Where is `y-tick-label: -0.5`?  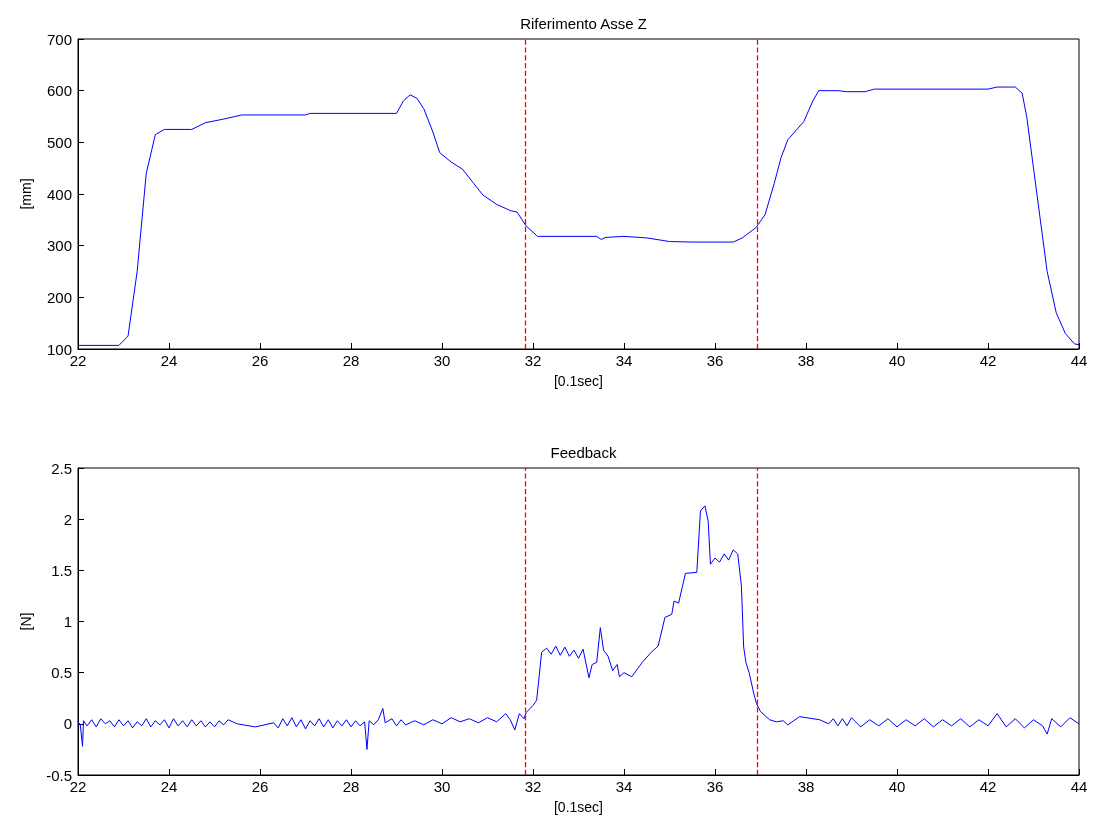
y-tick-label: -0.5 is located at coordinates (59, 775).